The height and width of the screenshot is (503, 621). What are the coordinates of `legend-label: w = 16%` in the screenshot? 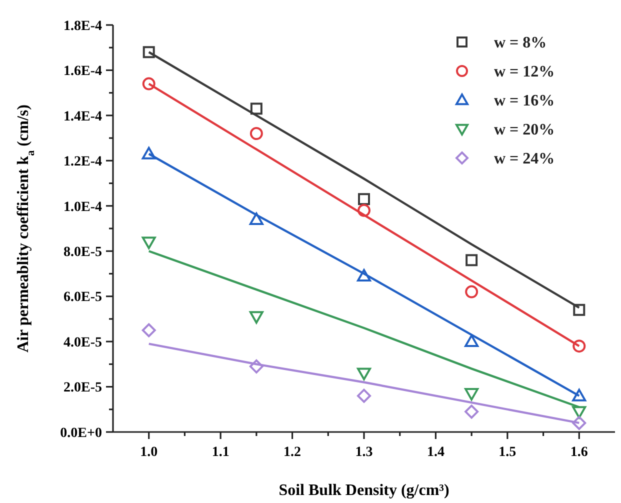 It's located at (524, 101).